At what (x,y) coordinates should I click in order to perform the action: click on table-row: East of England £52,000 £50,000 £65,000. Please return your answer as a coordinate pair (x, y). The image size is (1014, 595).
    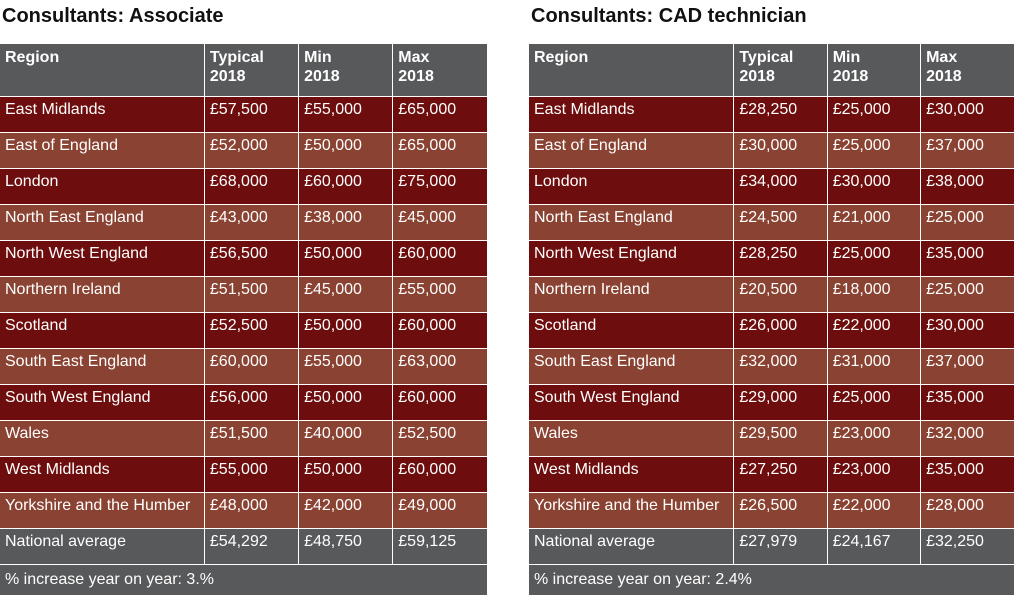
    Looking at the image, I should click on (243, 150).